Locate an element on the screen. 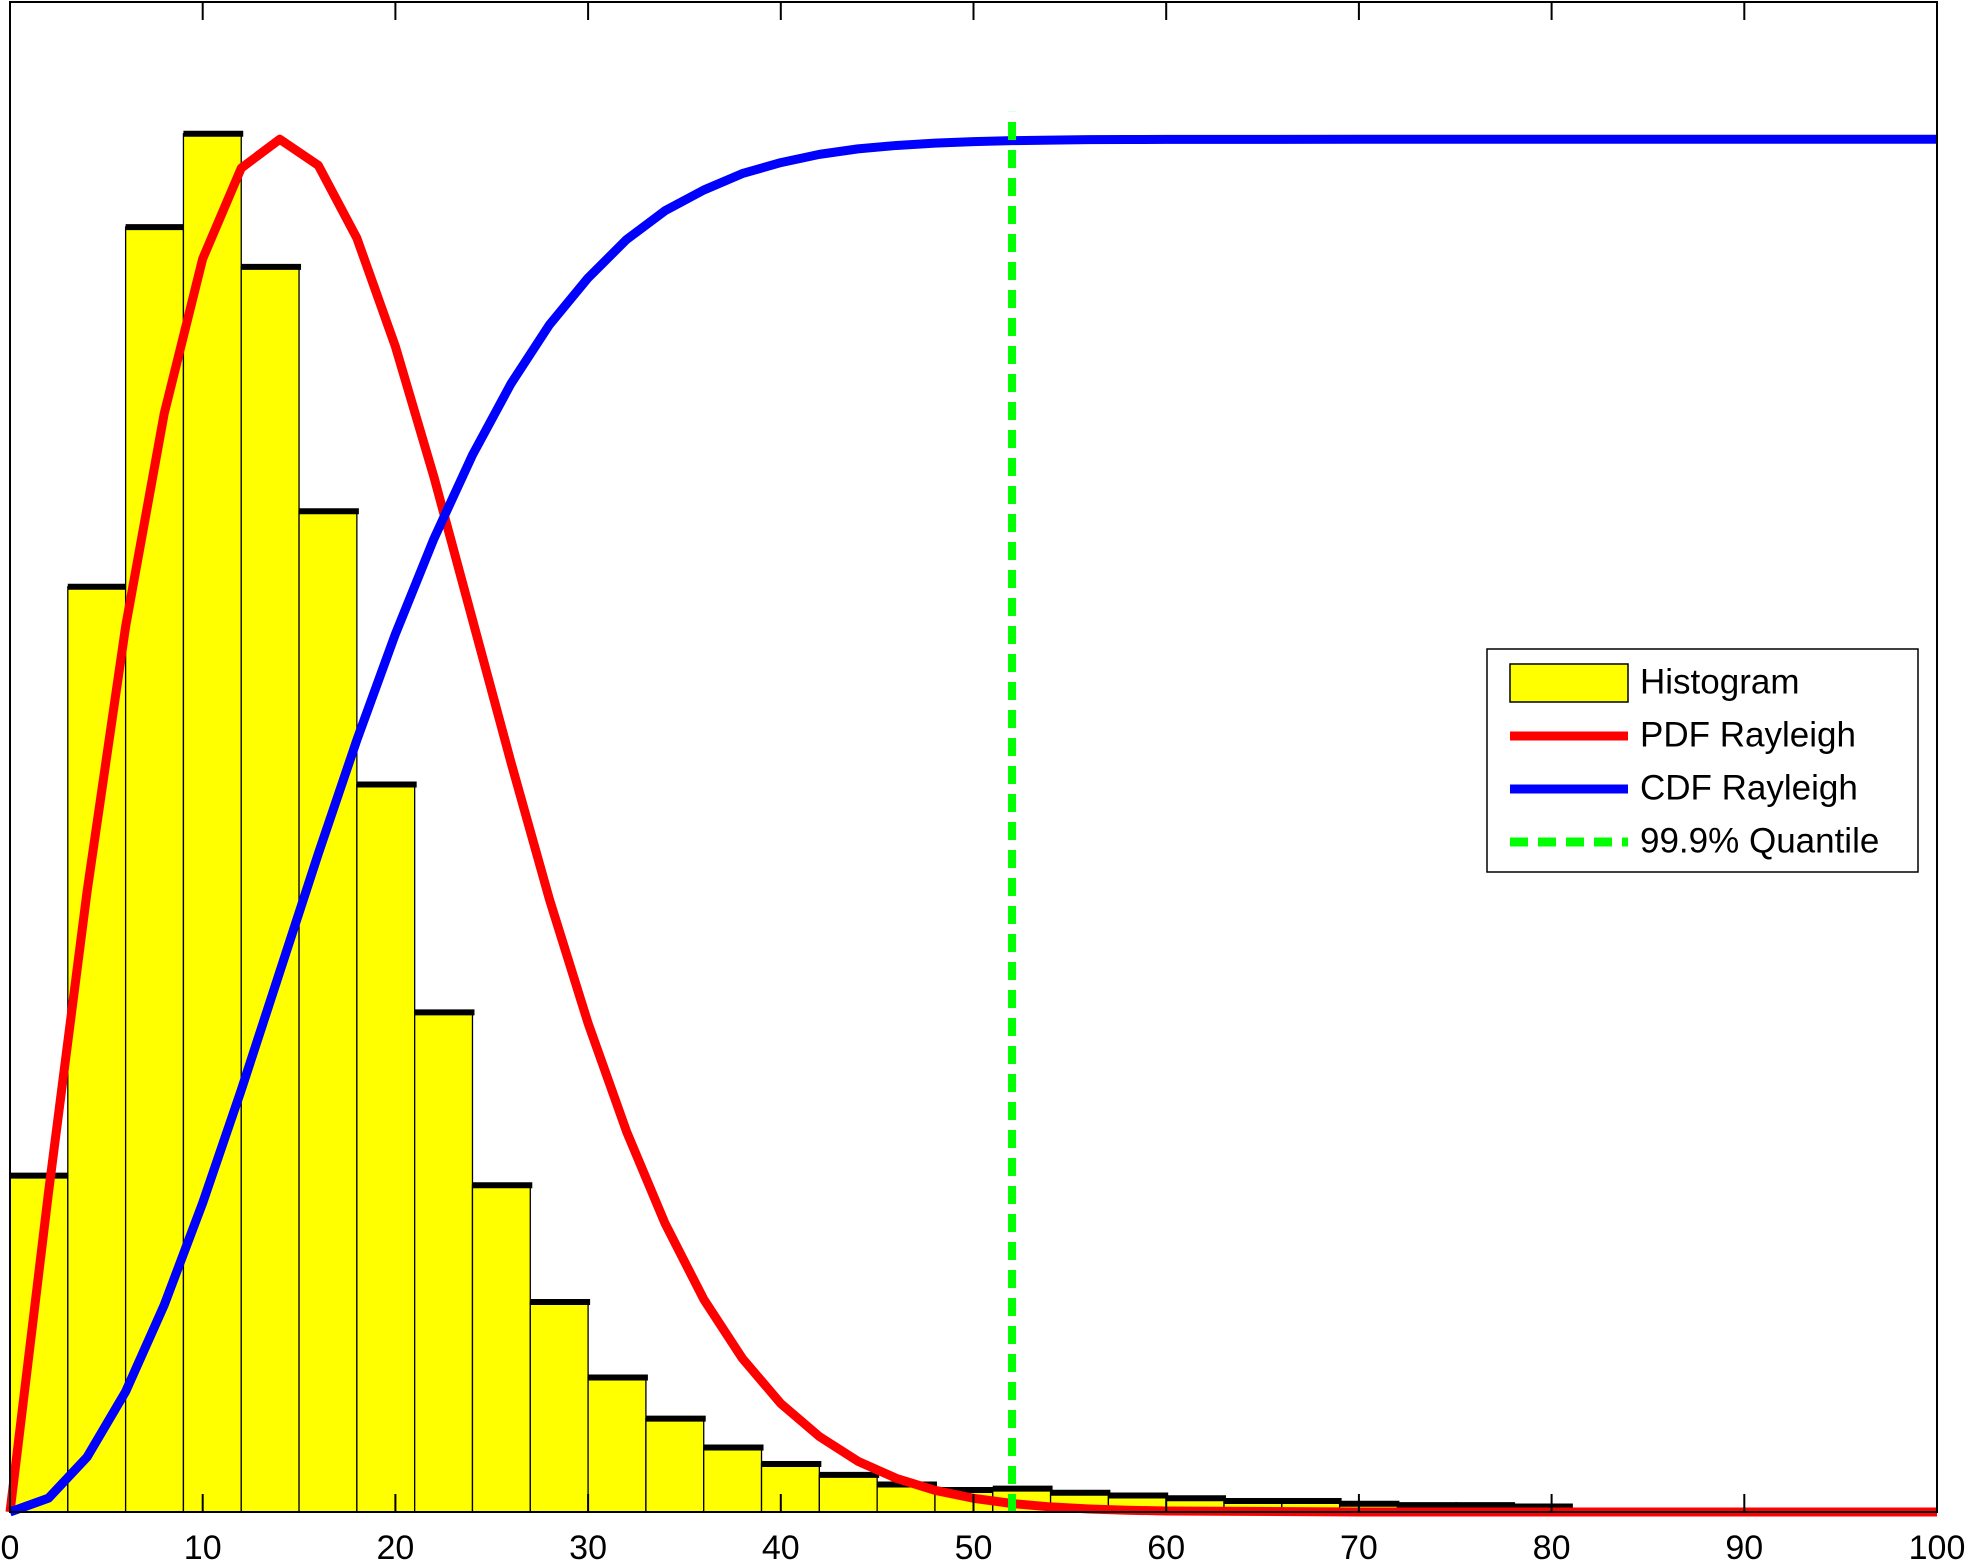 The image size is (1972, 1566). x-tick-label: 80 is located at coordinates (1552, 1547).